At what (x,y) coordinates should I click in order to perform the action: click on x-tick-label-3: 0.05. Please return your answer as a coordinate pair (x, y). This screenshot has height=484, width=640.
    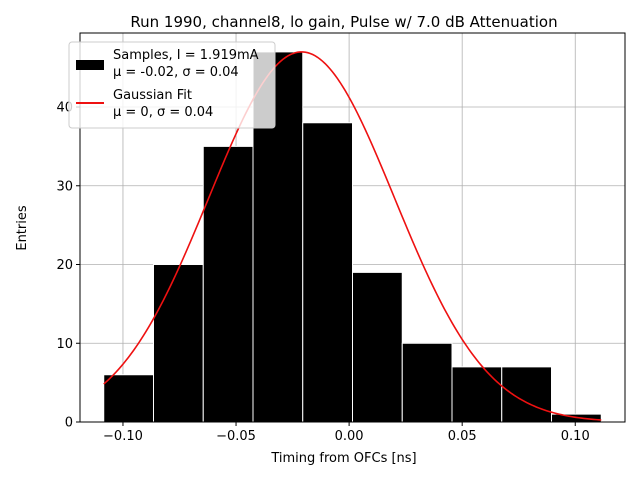
    Looking at the image, I should click on (462, 436).